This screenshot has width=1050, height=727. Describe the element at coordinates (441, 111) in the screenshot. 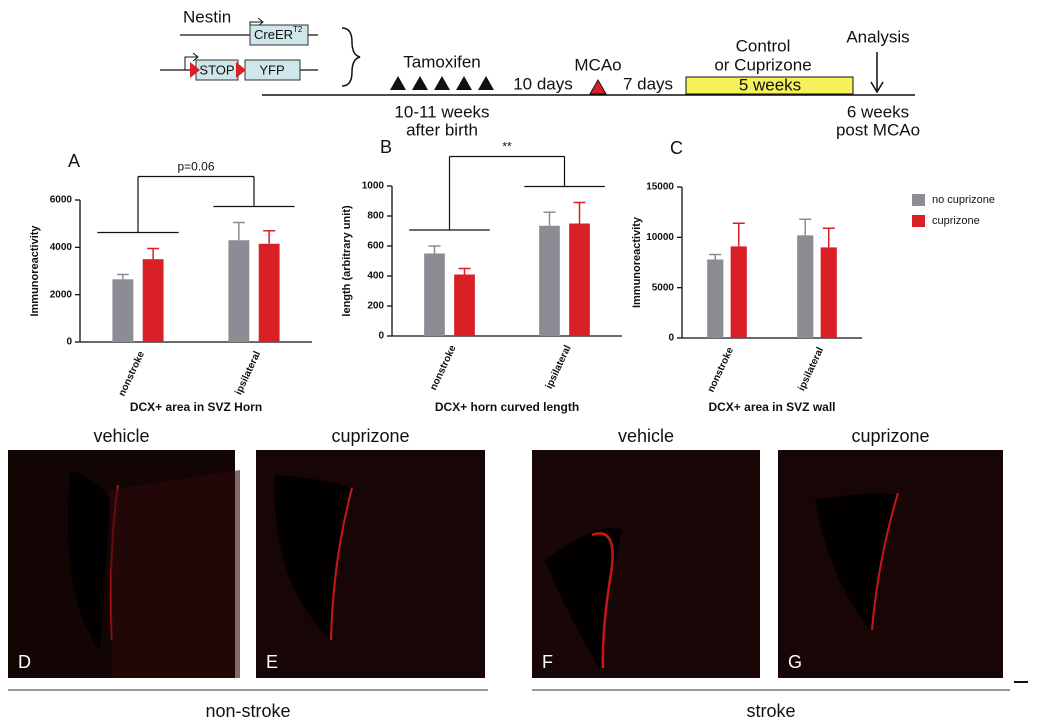

I see `age-label: 10-11 weeks` at that location.